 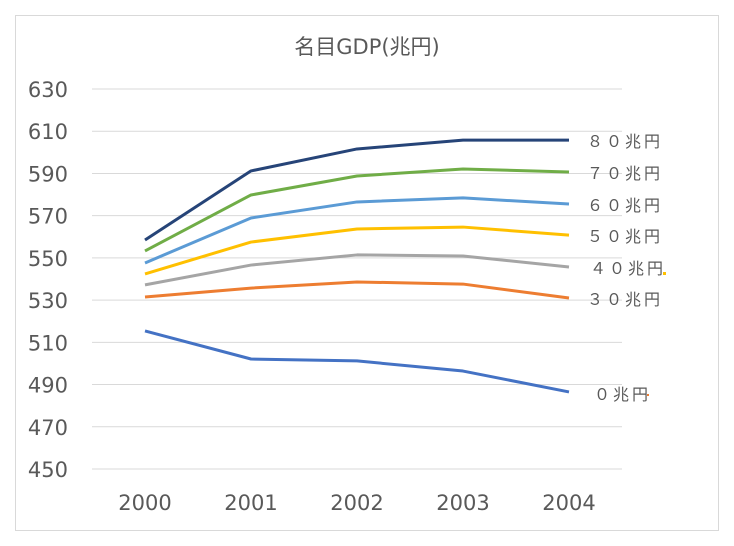 I want to click on series-label: ０兆円, so click(x=622, y=394).